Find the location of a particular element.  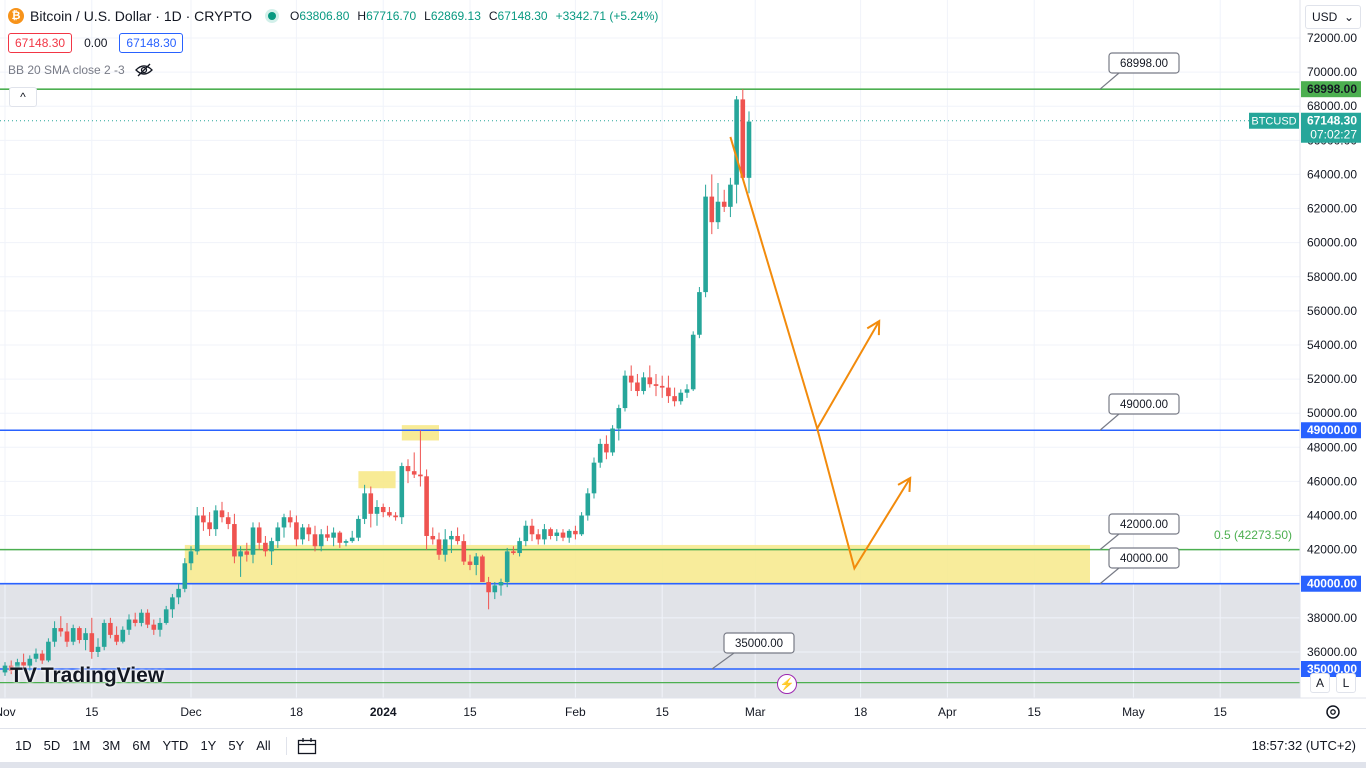

range-button-6m: 6M is located at coordinates (141, 745).